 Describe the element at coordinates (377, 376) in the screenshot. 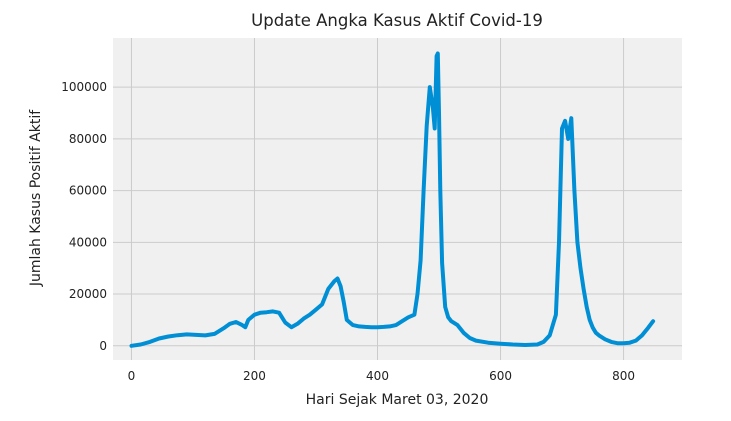

I see `x-tick-label: 400` at that location.